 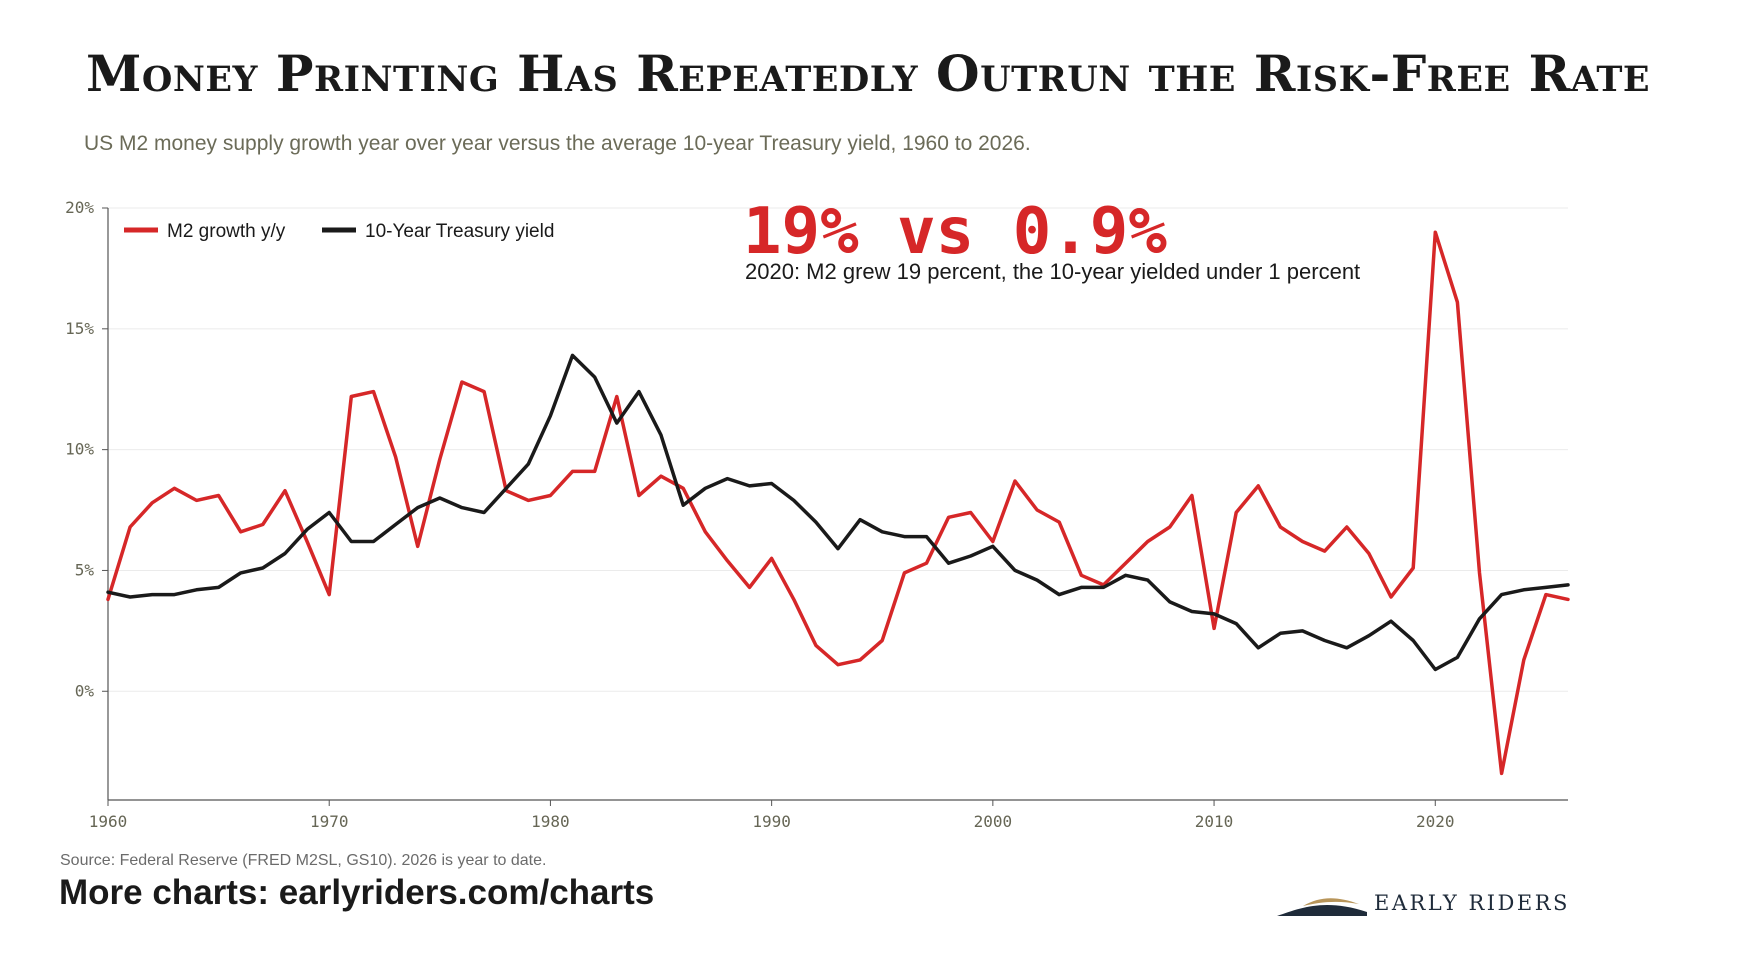 What do you see at coordinates (1472, 903) in the screenshot?
I see `brand-logo-text: EARLY RIDERS` at bounding box center [1472, 903].